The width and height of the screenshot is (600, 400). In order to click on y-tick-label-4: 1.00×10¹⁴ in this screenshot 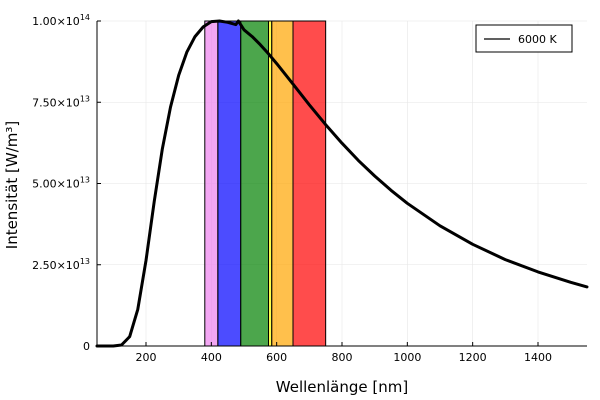, I will do `click(61, 20)`.